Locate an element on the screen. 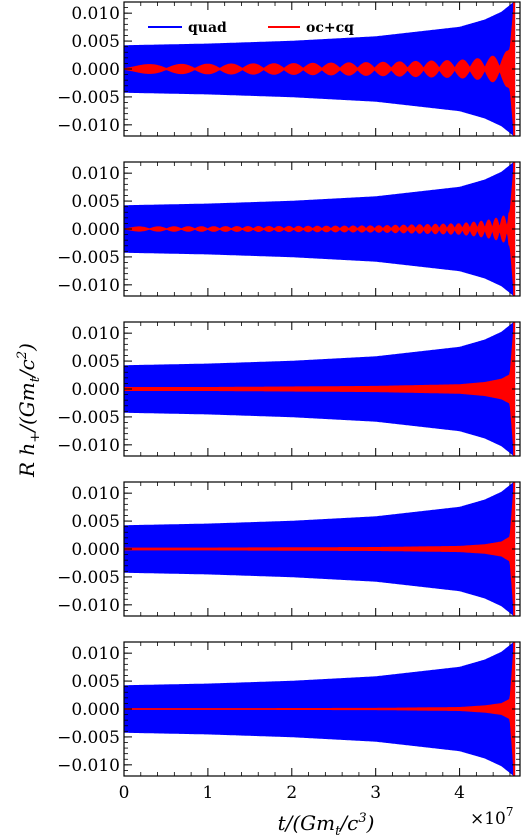  x-axis-title: t/(Gmt/c3) is located at coordinates (326, 825).